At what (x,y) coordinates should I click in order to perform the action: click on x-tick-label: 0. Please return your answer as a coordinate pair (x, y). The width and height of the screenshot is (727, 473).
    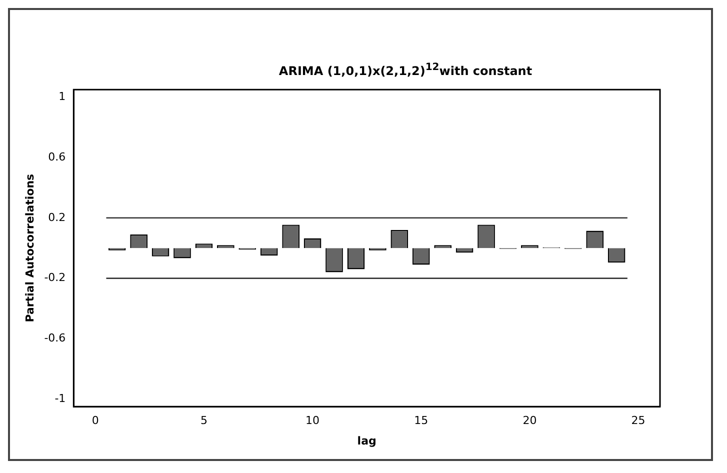
    Looking at the image, I should click on (95, 421).